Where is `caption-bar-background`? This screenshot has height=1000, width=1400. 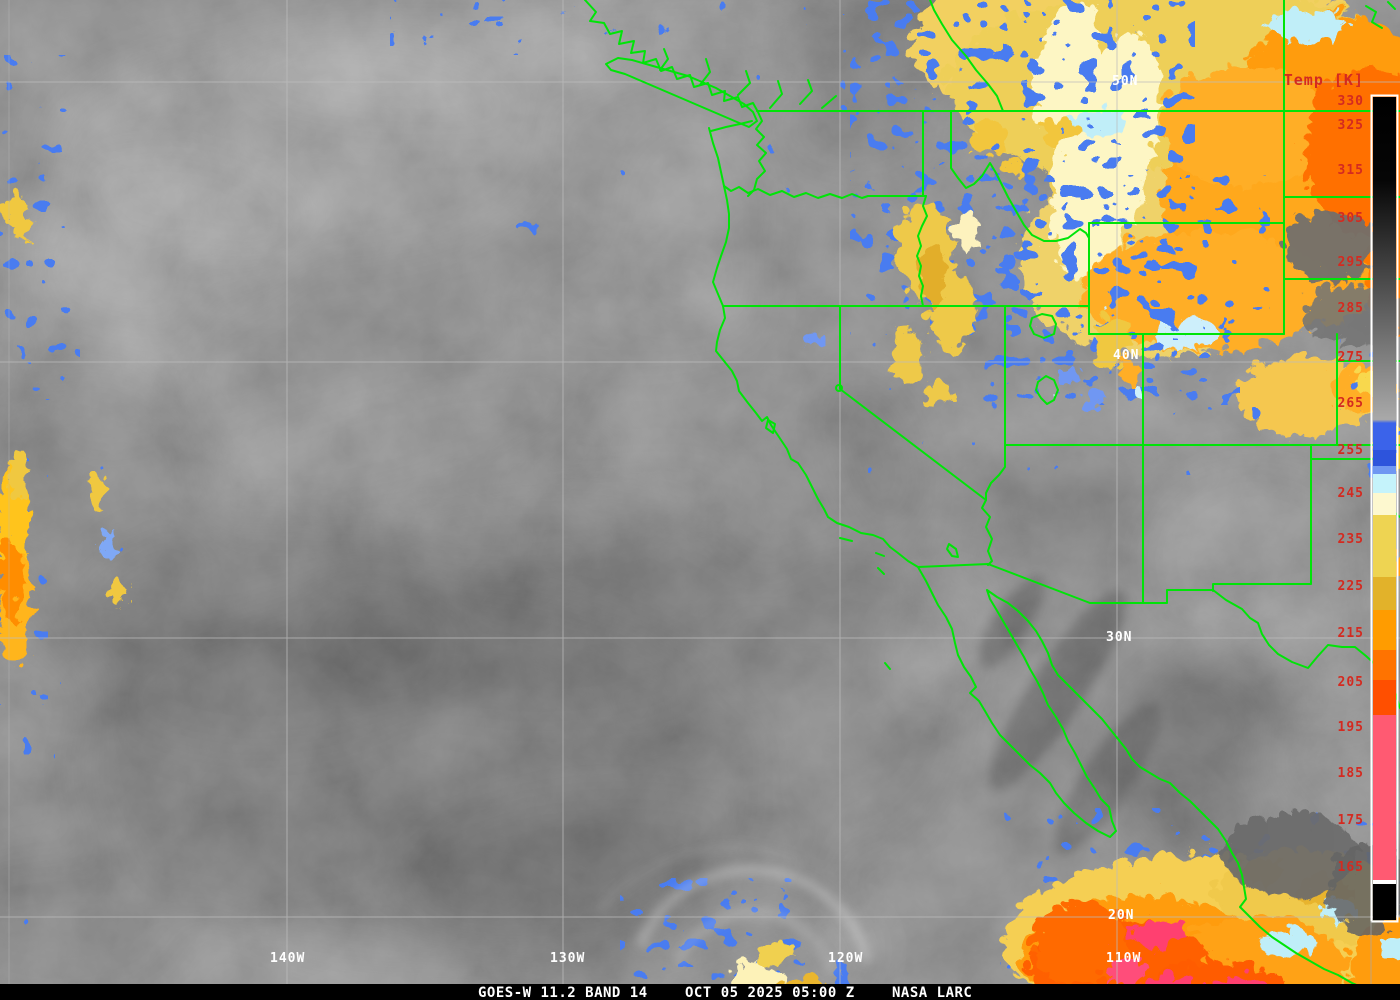
caption-bar-background is located at coordinates (700, 992).